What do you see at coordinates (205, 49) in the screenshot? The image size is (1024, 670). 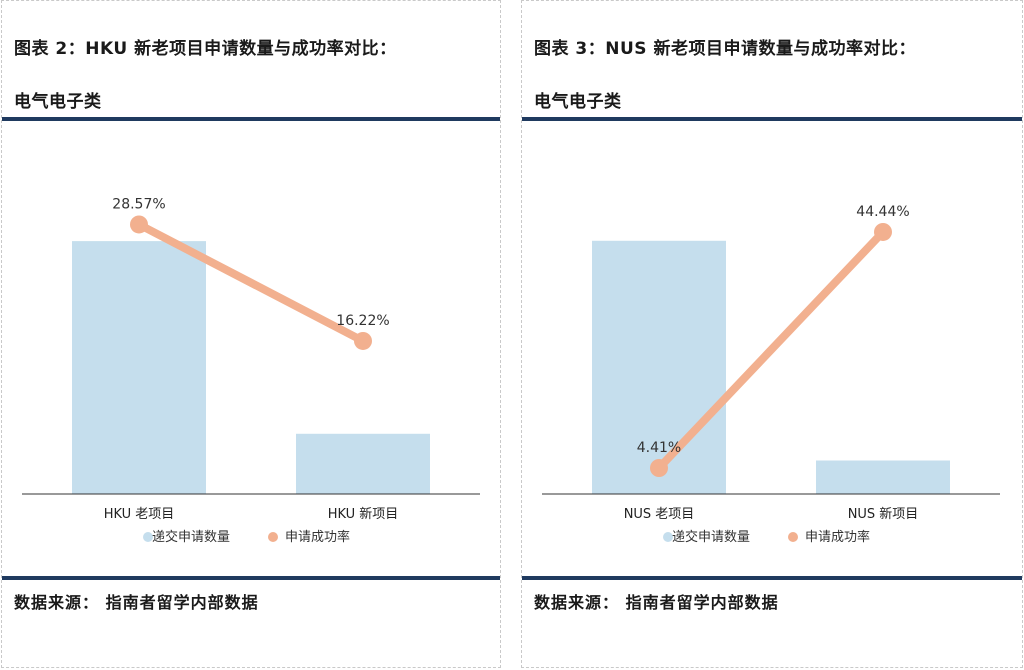 I see `figure-title-line1: 图表 2：HKU 新老项目申请数量与成功率对比：` at bounding box center [205, 49].